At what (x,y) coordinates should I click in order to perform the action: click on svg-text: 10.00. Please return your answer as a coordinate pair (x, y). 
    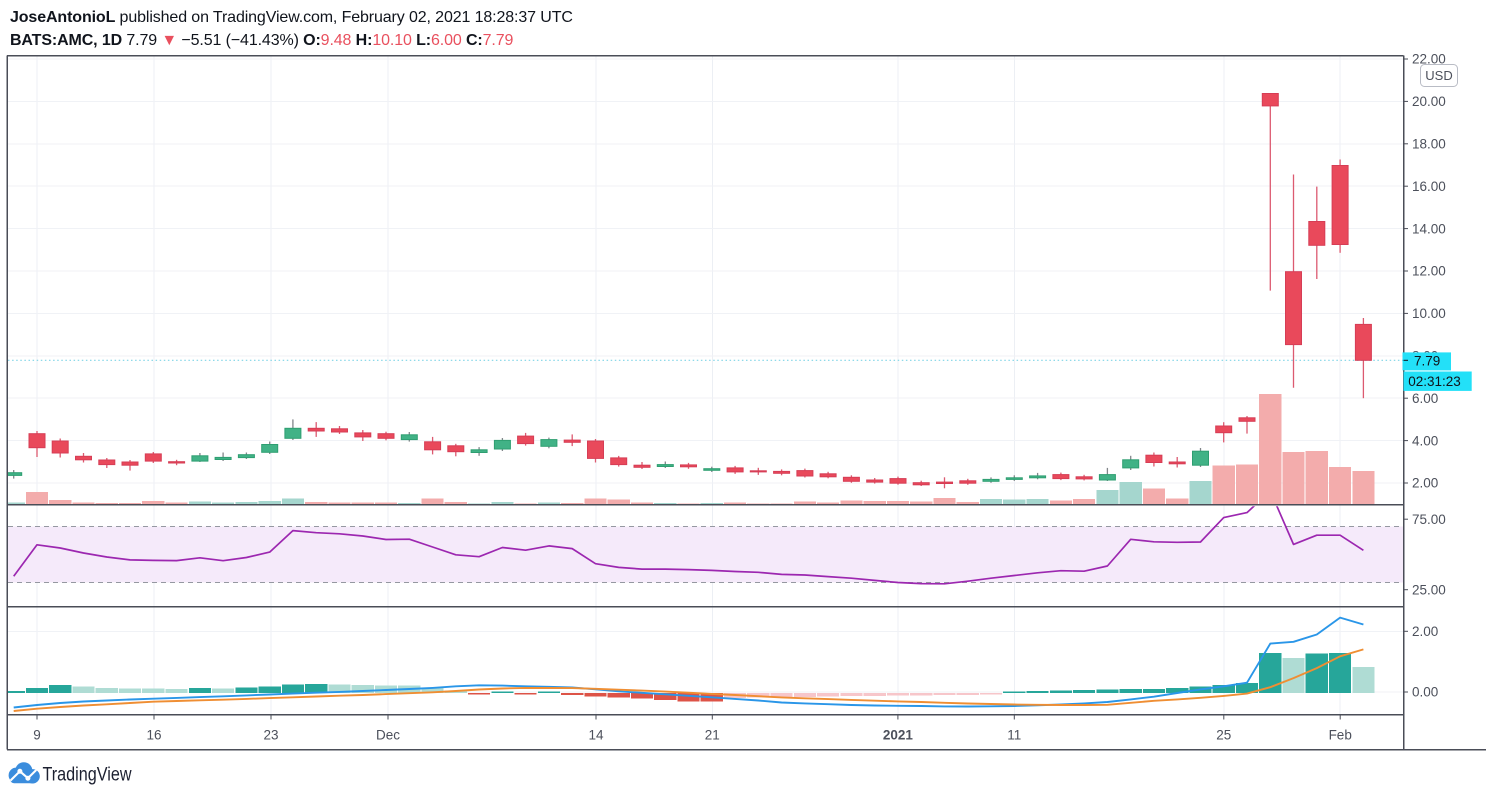
    Looking at the image, I should click on (1429, 313).